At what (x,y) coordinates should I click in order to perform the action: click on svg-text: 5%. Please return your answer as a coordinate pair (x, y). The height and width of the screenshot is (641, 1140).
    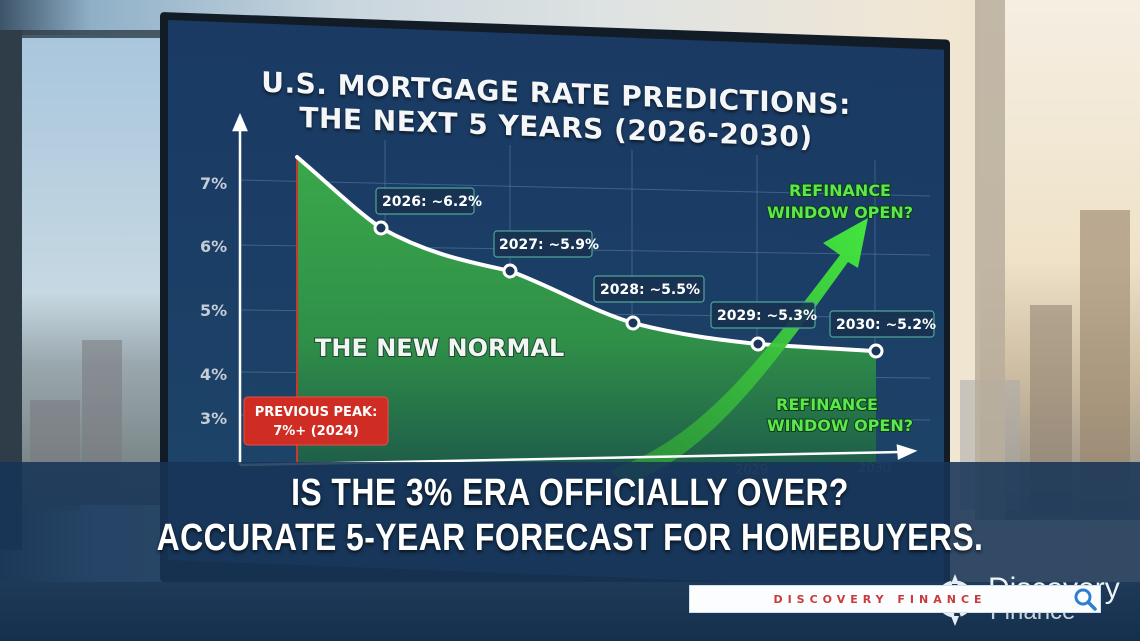
    Looking at the image, I should click on (213, 310).